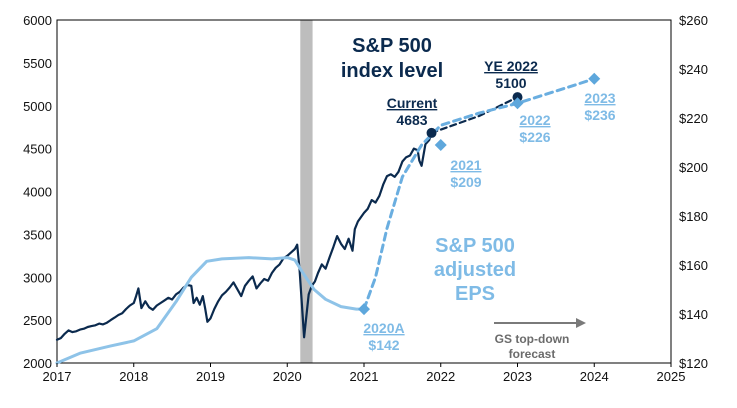  What do you see at coordinates (37, 63) in the screenshot?
I see `y-left-tick-label: 5500` at bounding box center [37, 63].